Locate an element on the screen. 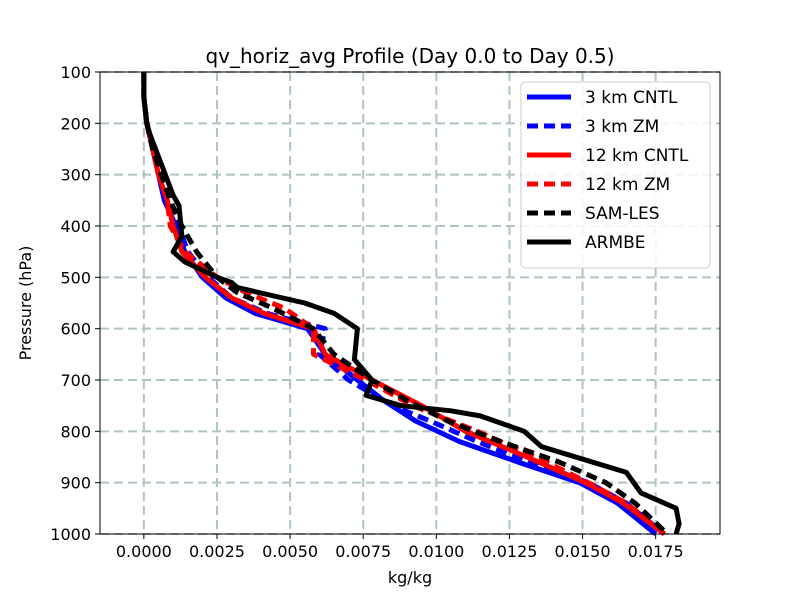 Image resolution: width=800 pixels, height=600 pixels. legend-label: ARMBE is located at coordinates (615, 243).